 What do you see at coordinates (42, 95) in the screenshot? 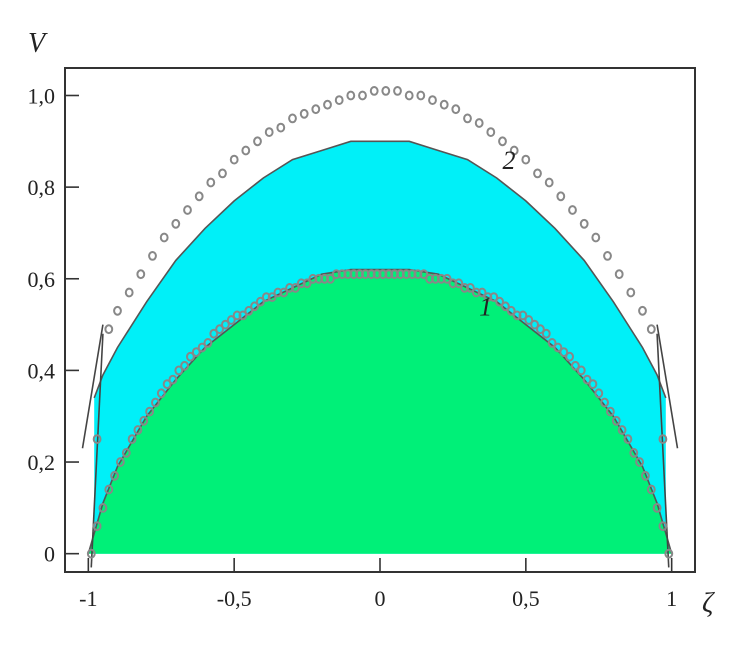
I see `y-tick-label: 1,0` at bounding box center [42, 95].